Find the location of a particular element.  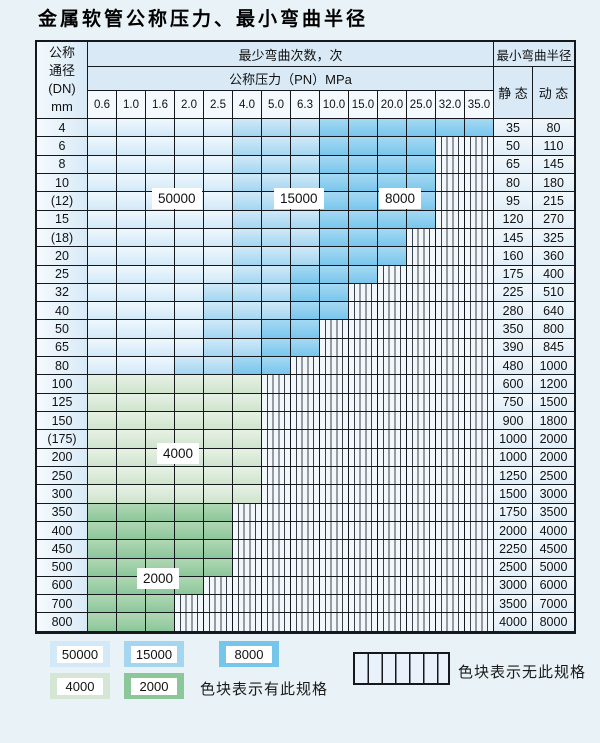

static-radius-cell: 175 is located at coordinates (513, 274).